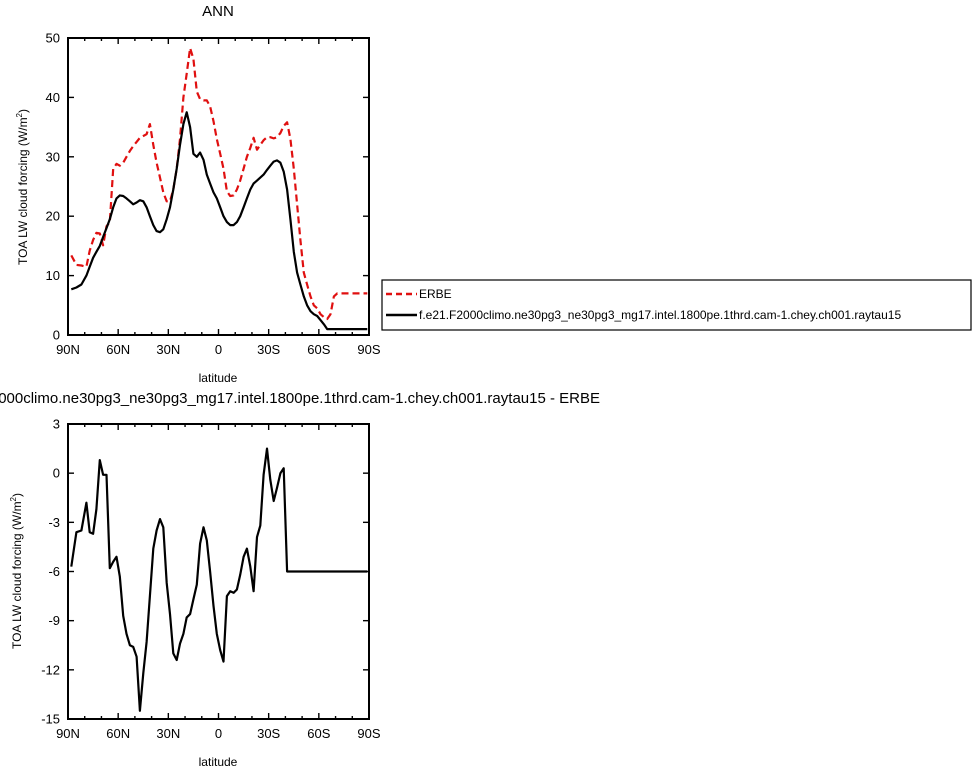  What do you see at coordinates (54, 571) in the screenshot?
I see `y-tick-label: -6` at bounding box center [54, 571].